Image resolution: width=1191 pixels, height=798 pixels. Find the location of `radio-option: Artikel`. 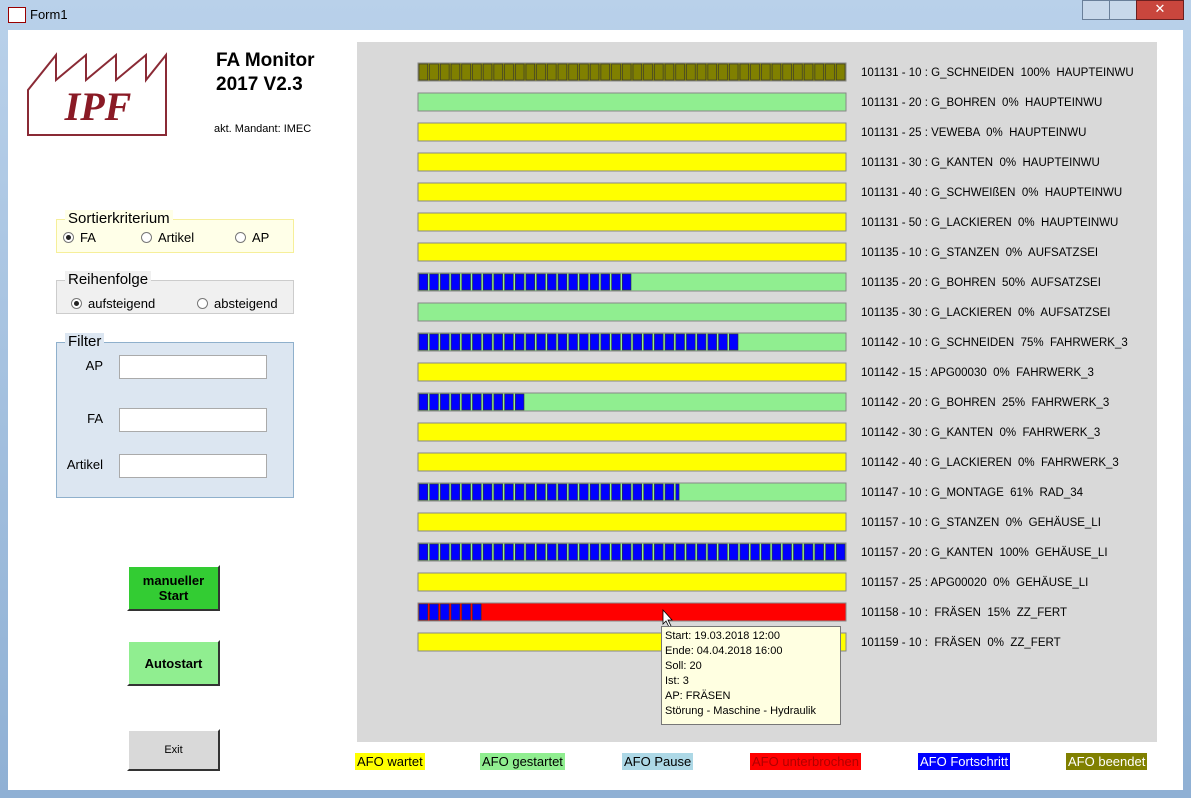

radio-option: Artikel is located at coordinates (167, 237).